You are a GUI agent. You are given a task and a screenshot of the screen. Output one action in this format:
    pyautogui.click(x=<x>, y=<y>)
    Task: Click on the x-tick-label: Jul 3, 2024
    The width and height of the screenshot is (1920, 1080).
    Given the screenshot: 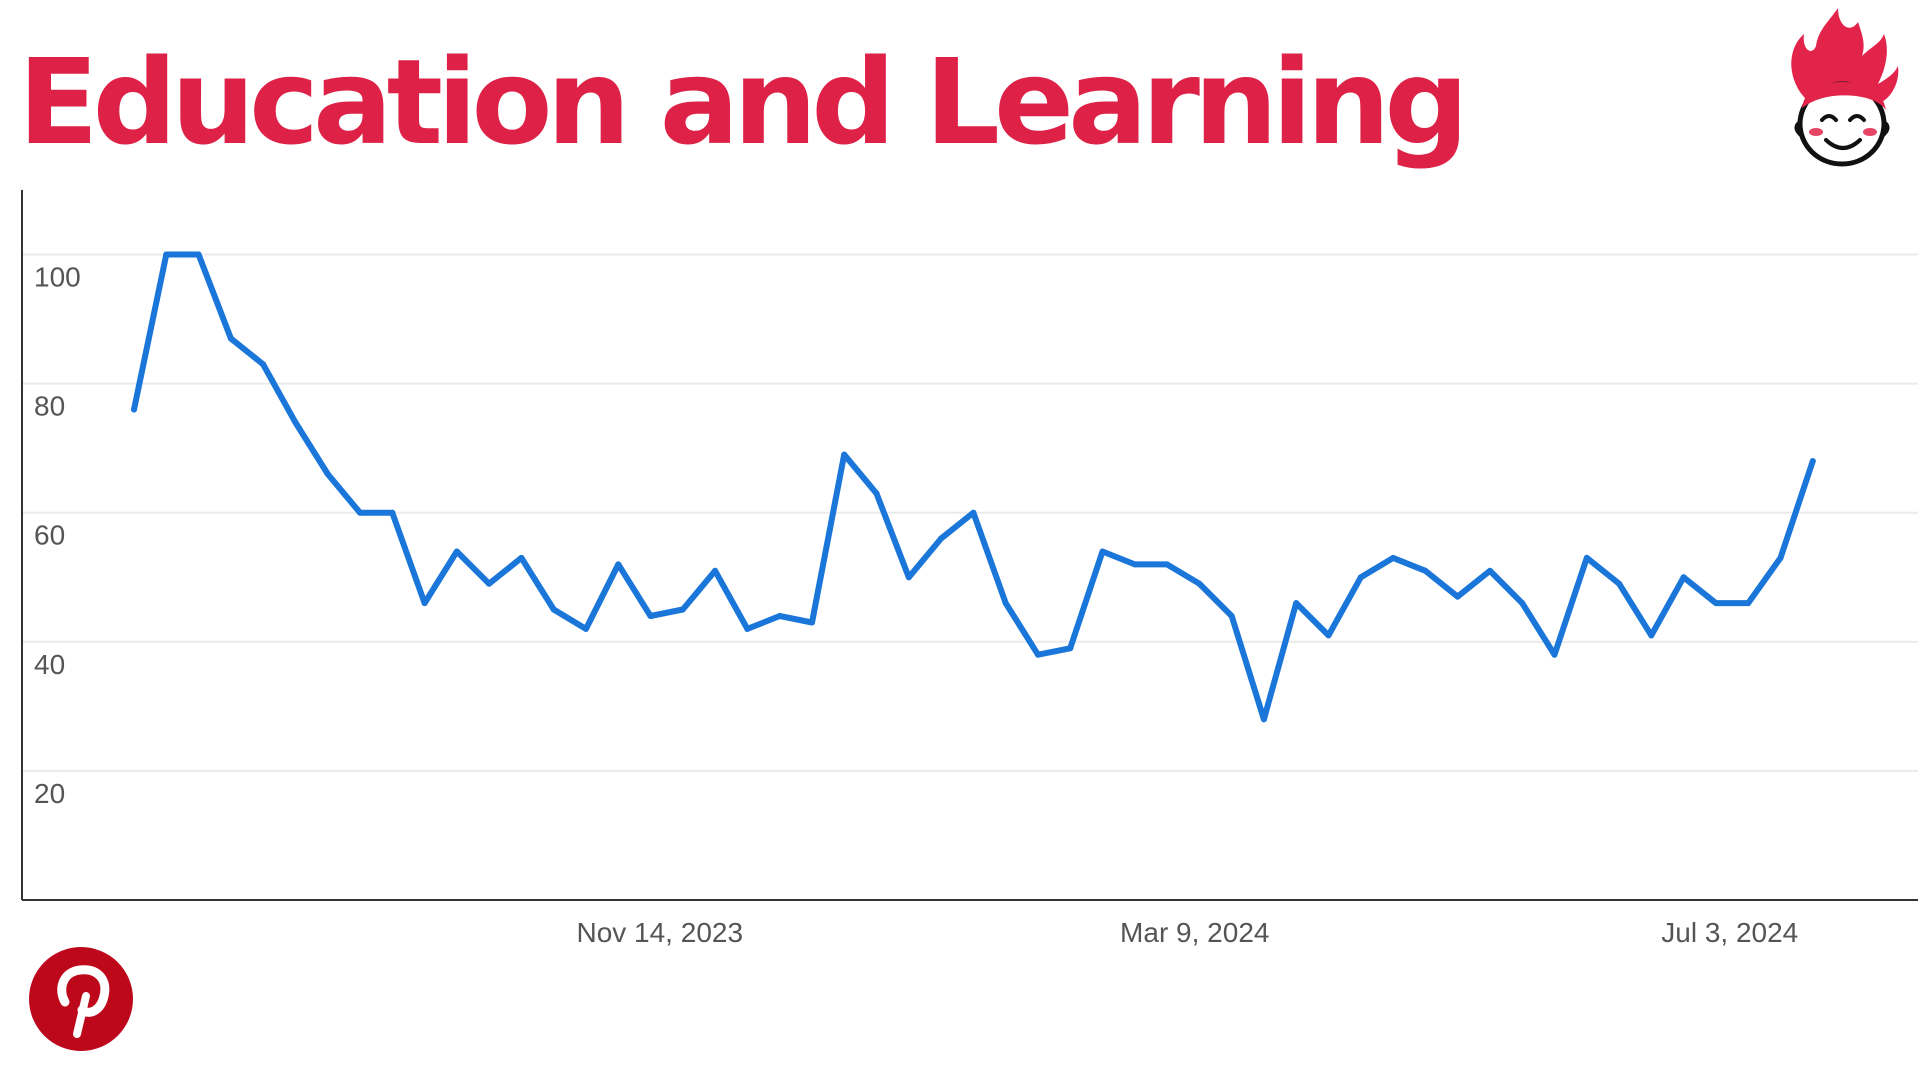 What is the action you would take?
    pyautogui.click(x=1729, y=932)
    